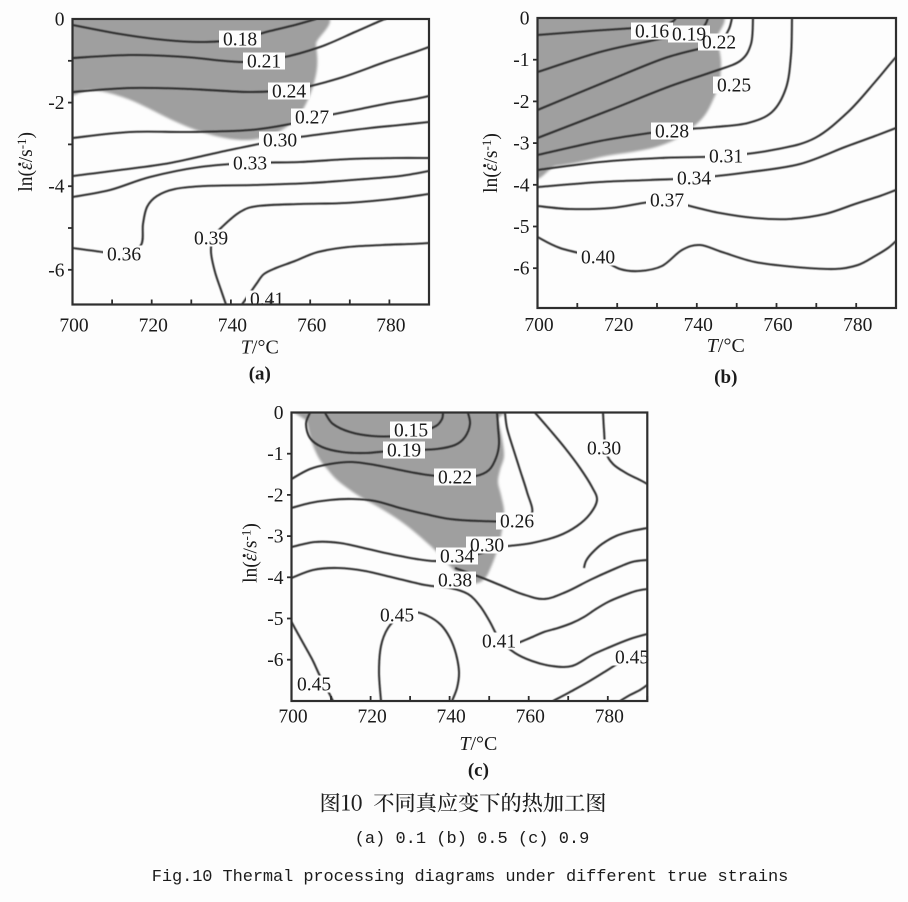 The height and width of the screenshot is (902, 908). I want to click on svg-text: (a) 0.1 (b) 0.5 (c) 0.9, so click(472, 839).